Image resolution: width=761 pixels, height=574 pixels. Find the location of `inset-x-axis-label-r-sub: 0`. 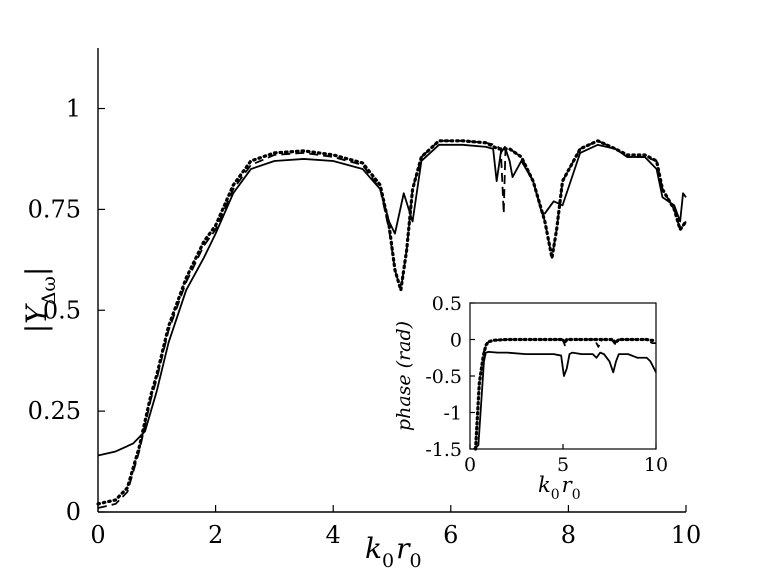

inset-x-axis-label-r-sub: 0 is located at coordinates (576, 495).